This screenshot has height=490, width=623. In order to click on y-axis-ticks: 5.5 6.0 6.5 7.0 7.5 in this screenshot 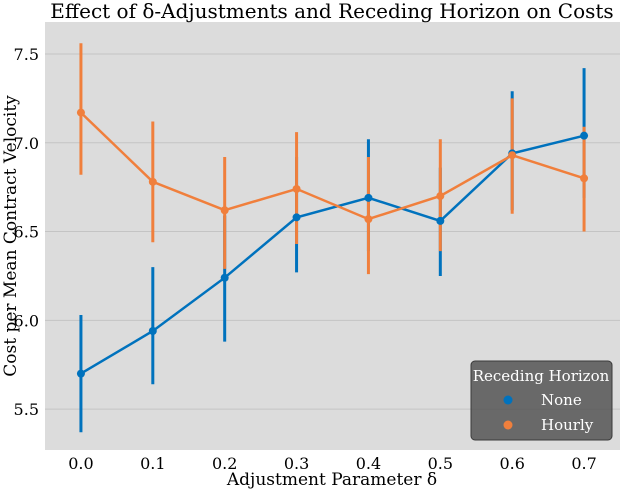, I will do `click(26, 232)`.